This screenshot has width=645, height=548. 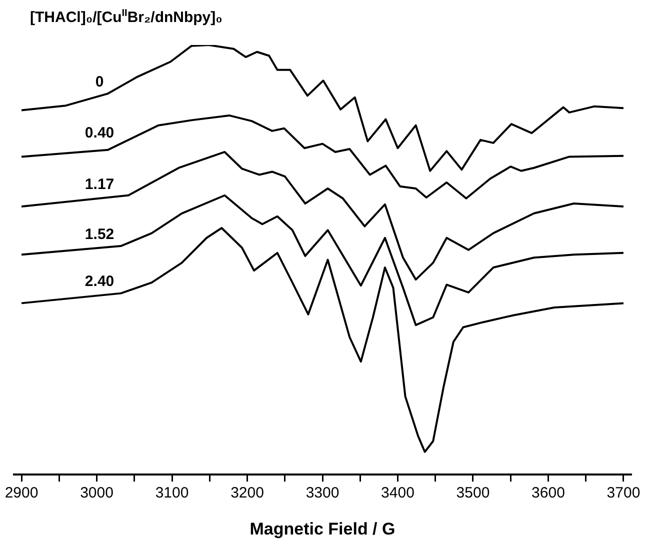 What do you see at coordinates (97, 493) in the screenshot?
I see `x-tick-label: 3000` at bounding box center [97, 493].